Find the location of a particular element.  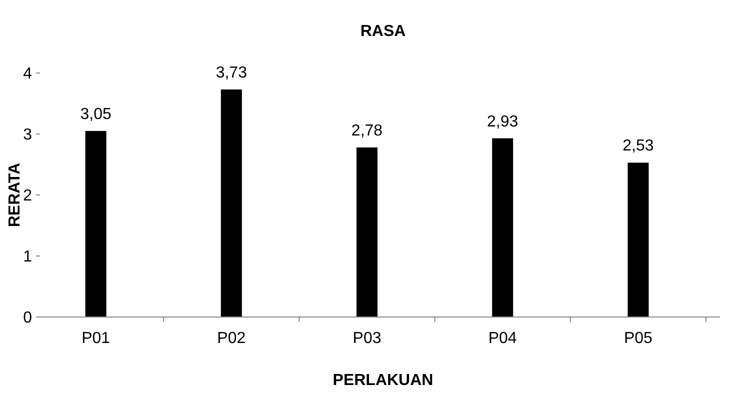

x-tick-label: P05 is located at coordinates (638, 338).